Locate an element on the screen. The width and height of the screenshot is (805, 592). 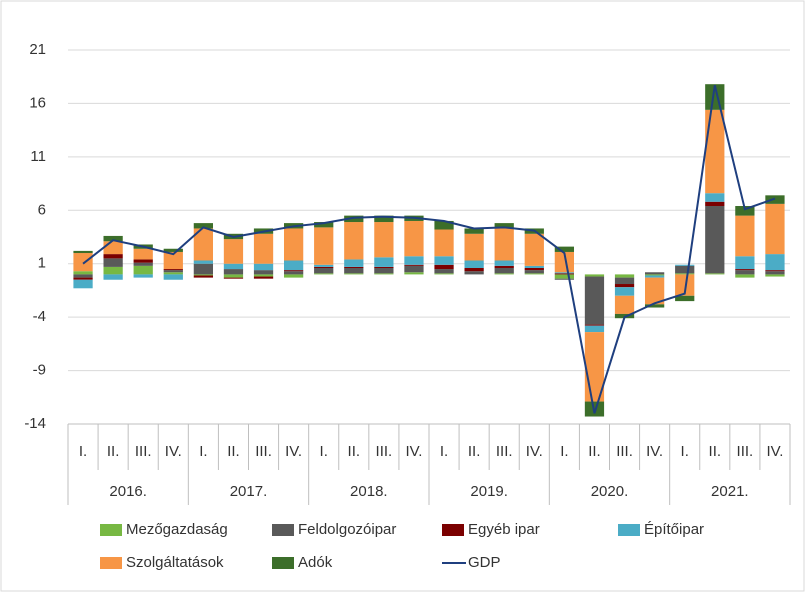
legend-label: Egyéb ipar is located at coordinates (504, 529).